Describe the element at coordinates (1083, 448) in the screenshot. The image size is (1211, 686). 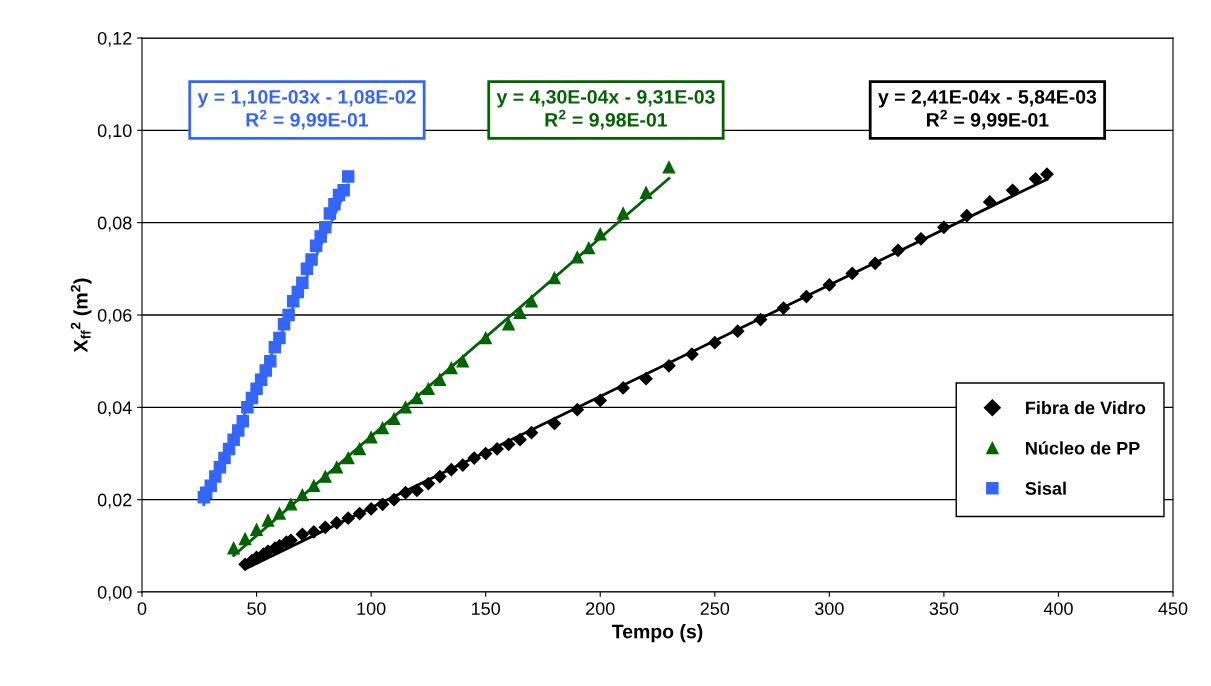
I see `legend-label: Núcleo de PP` at that location.